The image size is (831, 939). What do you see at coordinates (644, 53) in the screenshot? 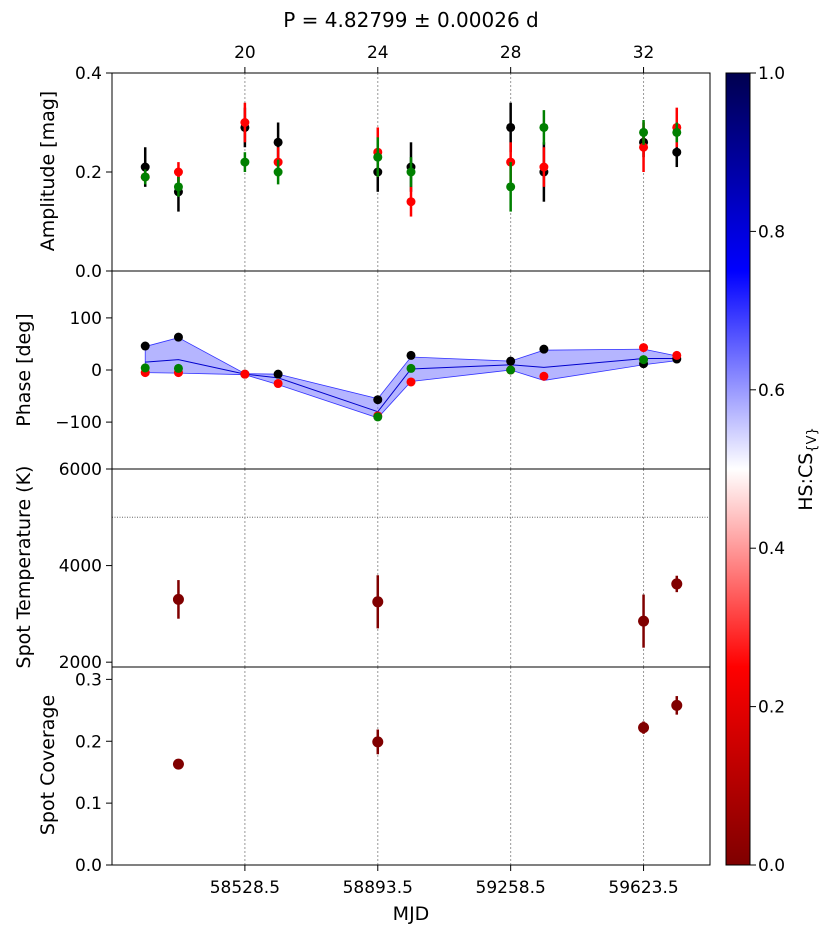
I see `top-x-tick-label: 32` at bounding box center [644, 53].